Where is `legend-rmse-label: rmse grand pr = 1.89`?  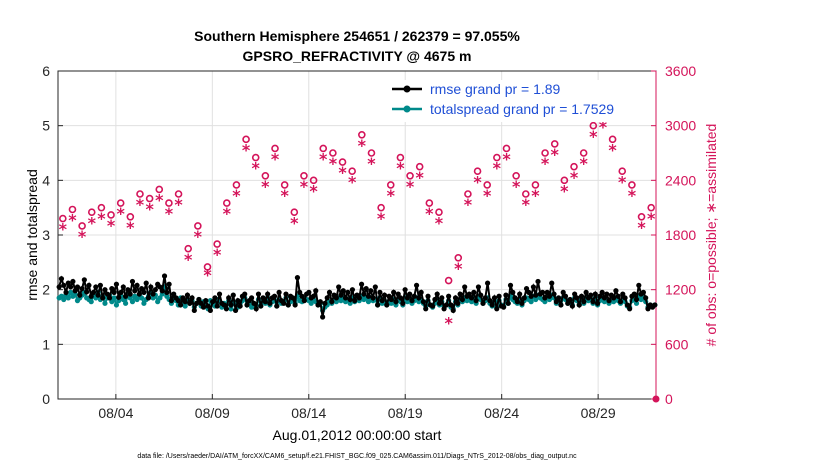 legend-rmse-label: rmse grand pr = 1.89 is located at coordinates (495, 89).